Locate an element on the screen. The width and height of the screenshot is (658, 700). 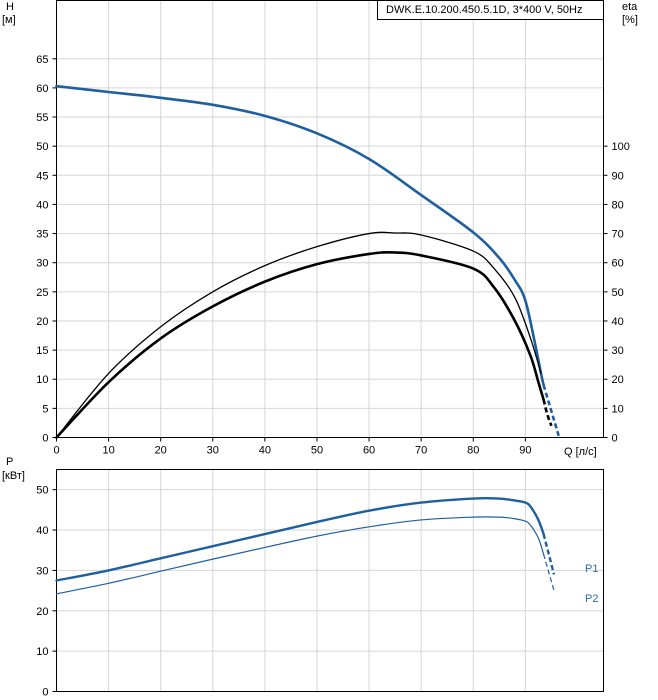
y-tick-label-head: 5 is located at coordinates (45, 409).